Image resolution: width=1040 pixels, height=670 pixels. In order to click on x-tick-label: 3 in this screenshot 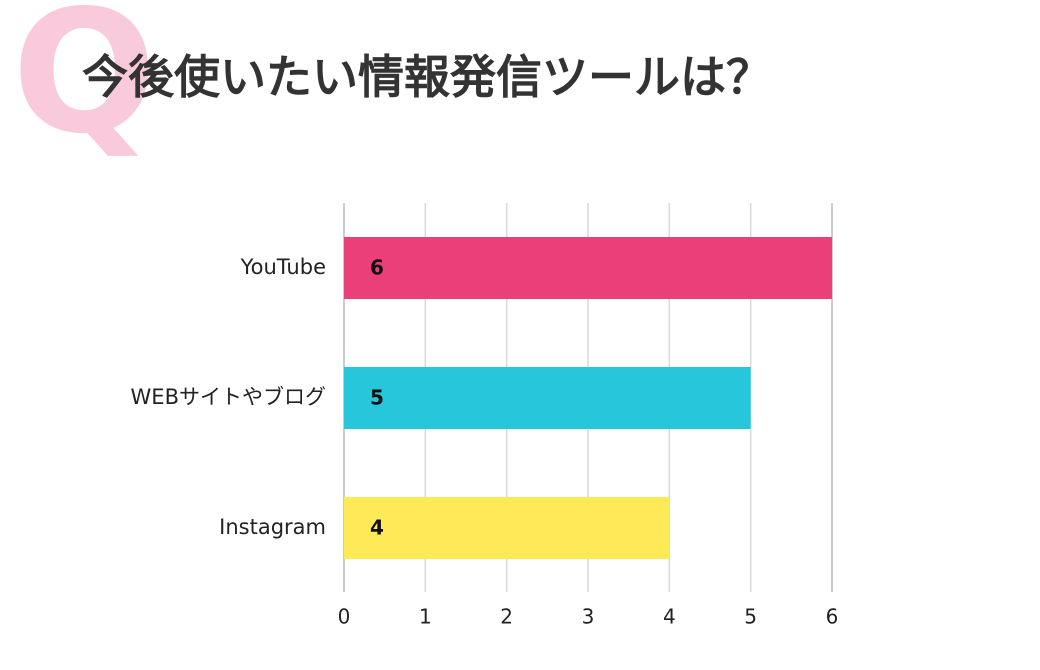, I will do `click(588, 617)`.